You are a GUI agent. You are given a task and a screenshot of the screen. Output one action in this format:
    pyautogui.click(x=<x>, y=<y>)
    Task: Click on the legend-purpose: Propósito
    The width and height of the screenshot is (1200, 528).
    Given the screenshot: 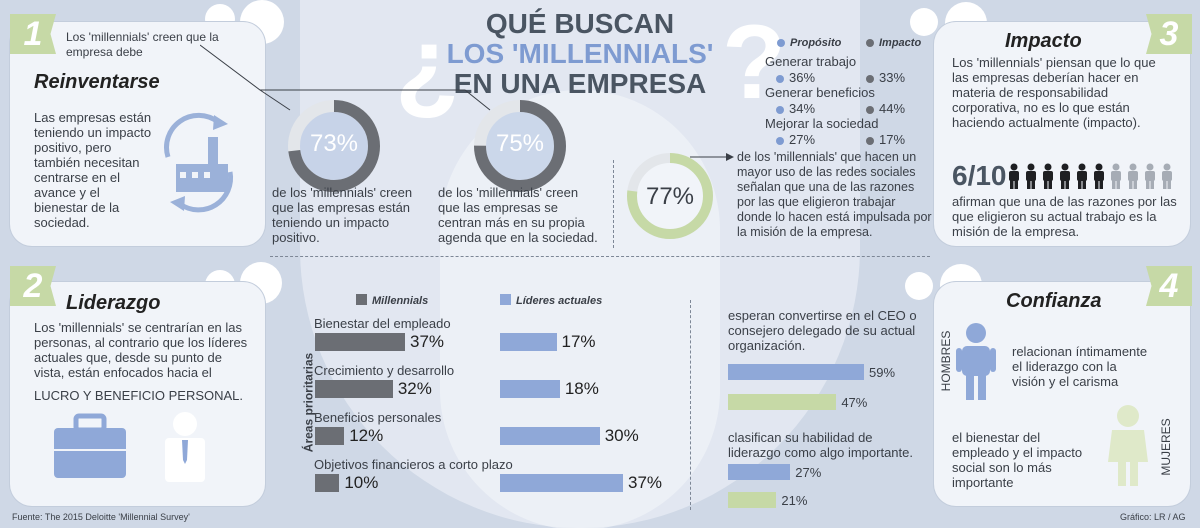 What is the action you would take?
    pyautogui.click(x=809, y=43)
    